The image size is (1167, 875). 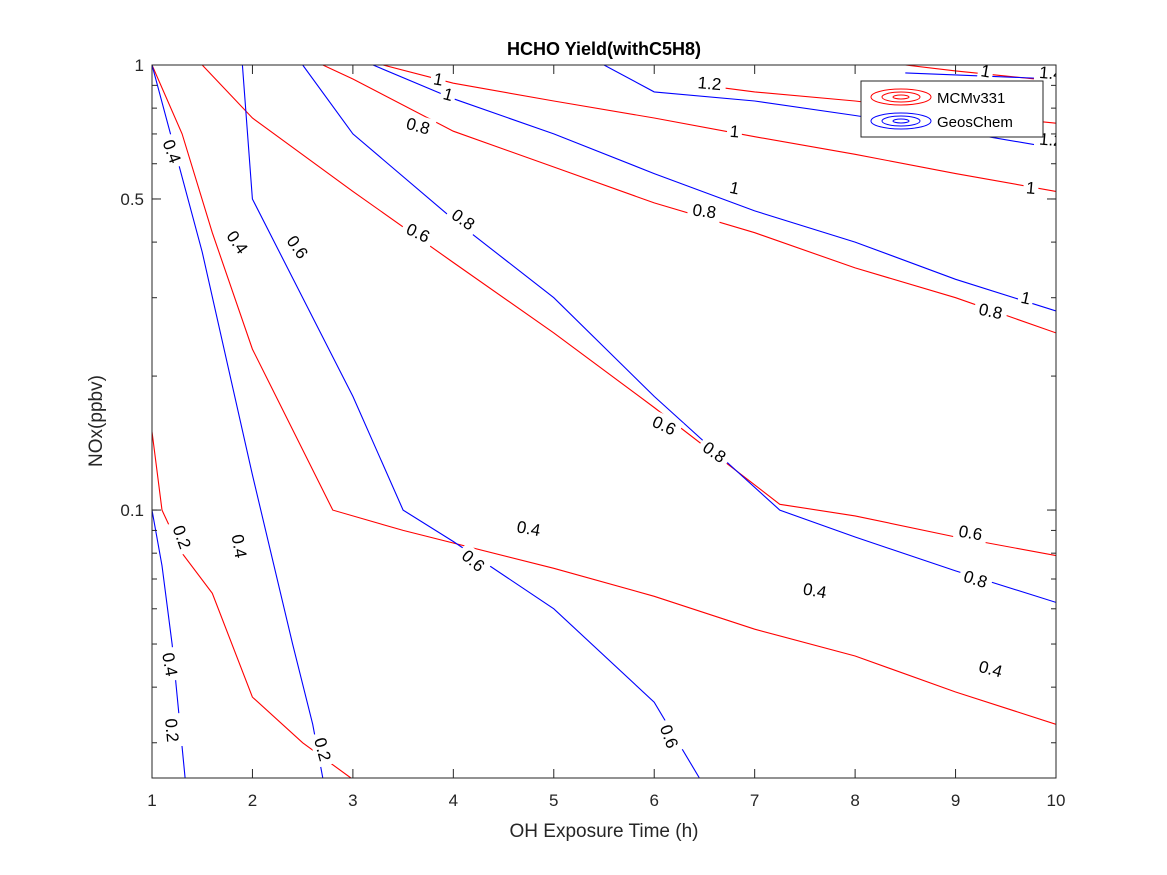 What do you see at coordinates (132, 510) in the screenshot?
I see `y-tick-label: 0.1` at bounding box center [132, 510].